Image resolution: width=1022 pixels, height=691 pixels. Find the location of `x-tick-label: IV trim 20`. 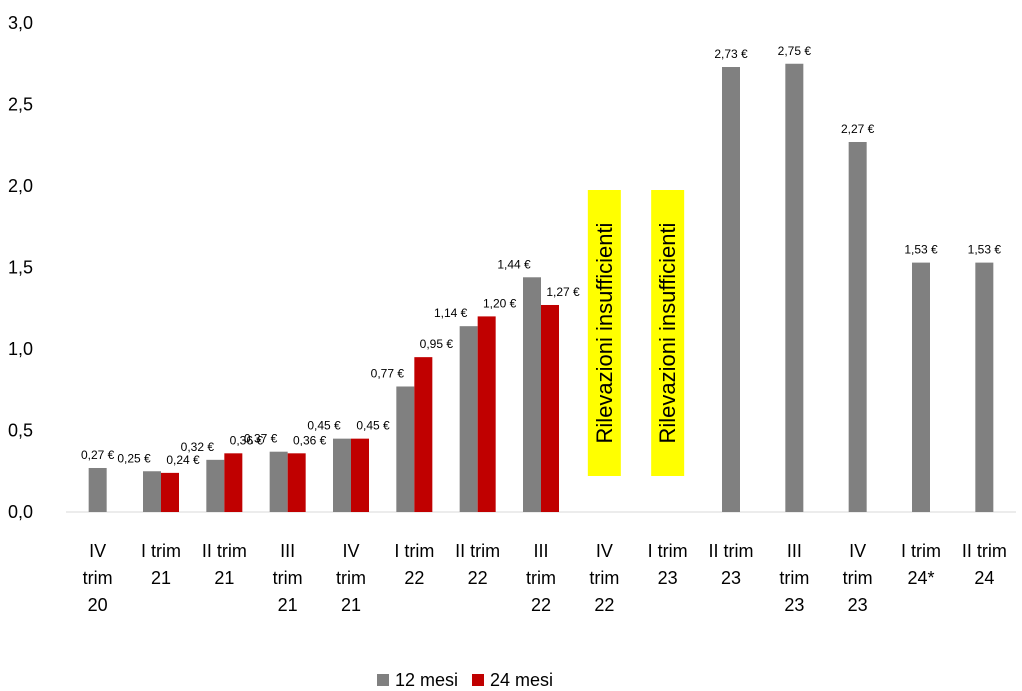

x-tick-label: IV trim 20 is located at coordinates (98, 578).